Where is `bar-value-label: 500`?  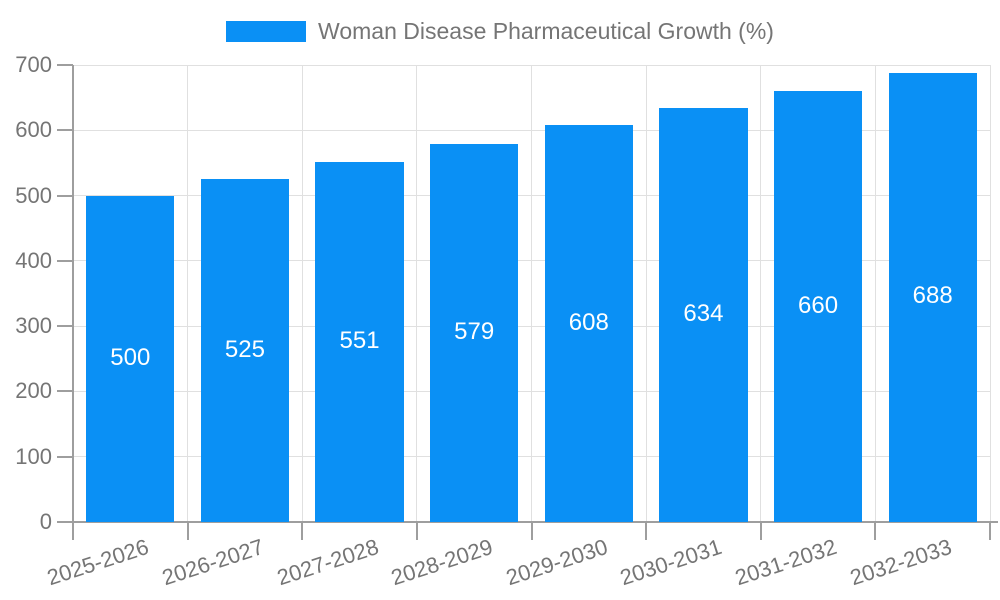 bar-value-label: 500 is located at coordinates (130, 357).